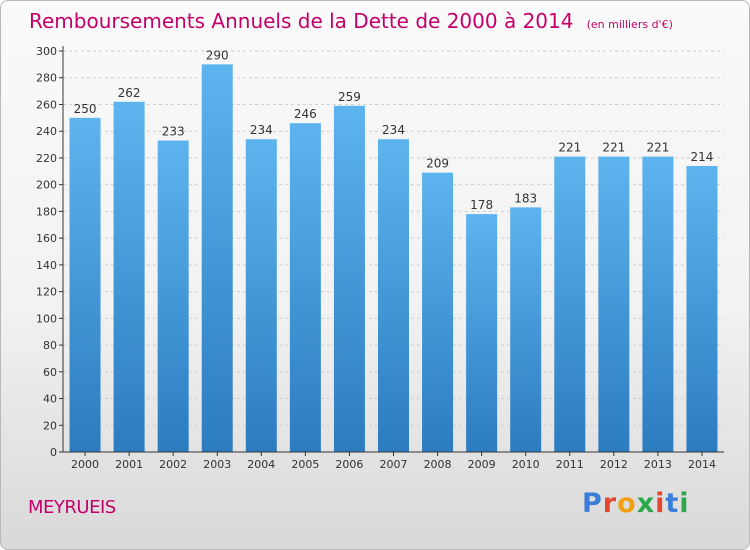  What do you see at coordinates (46, 158) in the screenshot?
I see `y-tick-label: 220` at bounding box center [46, 158].